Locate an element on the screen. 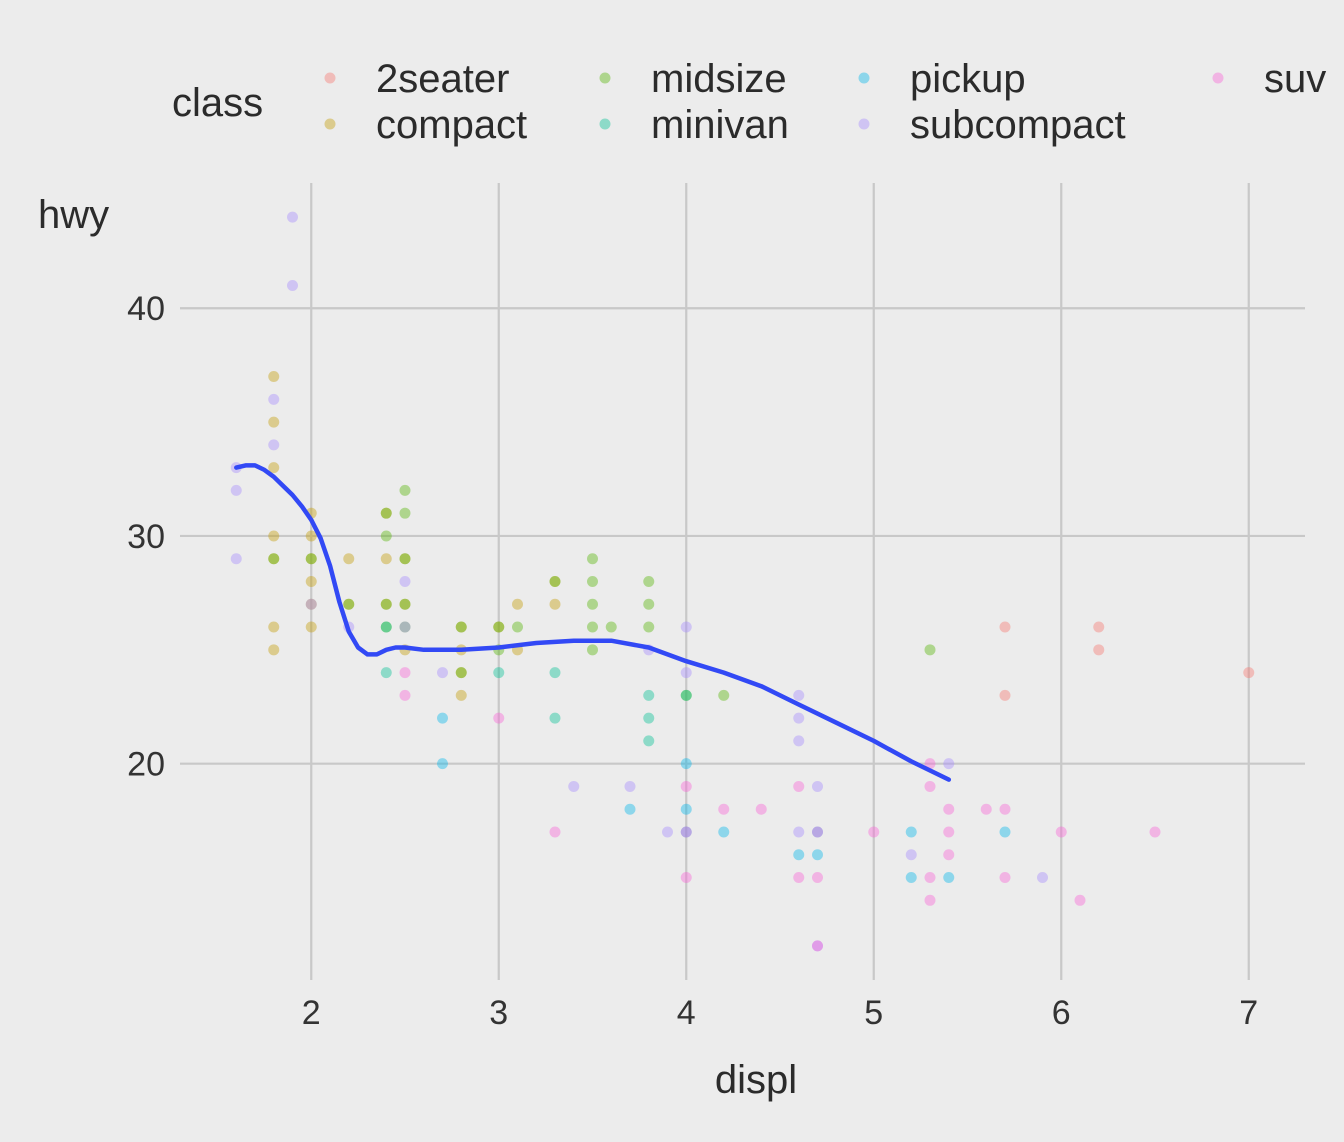  legend-label: pickup is located at coordinates (968, 79).